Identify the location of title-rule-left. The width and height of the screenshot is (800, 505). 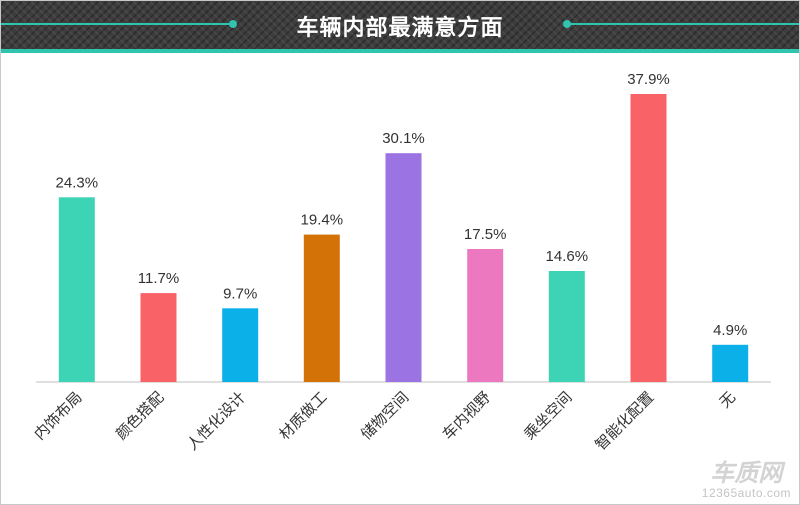
(117, 24).